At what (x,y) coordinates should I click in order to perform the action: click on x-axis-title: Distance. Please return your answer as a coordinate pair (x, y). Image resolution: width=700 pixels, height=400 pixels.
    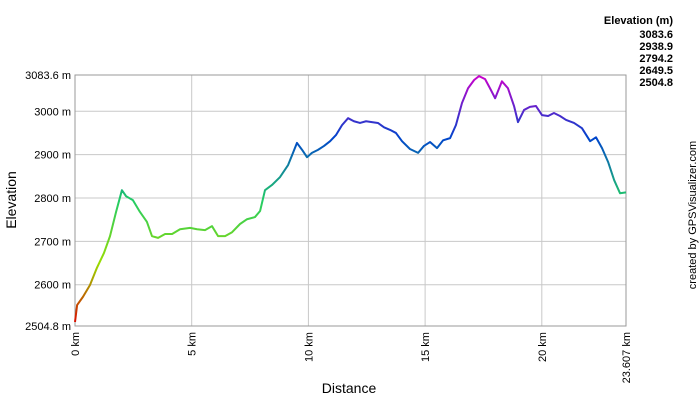
    Looking at the image, I should click on (349, 388).